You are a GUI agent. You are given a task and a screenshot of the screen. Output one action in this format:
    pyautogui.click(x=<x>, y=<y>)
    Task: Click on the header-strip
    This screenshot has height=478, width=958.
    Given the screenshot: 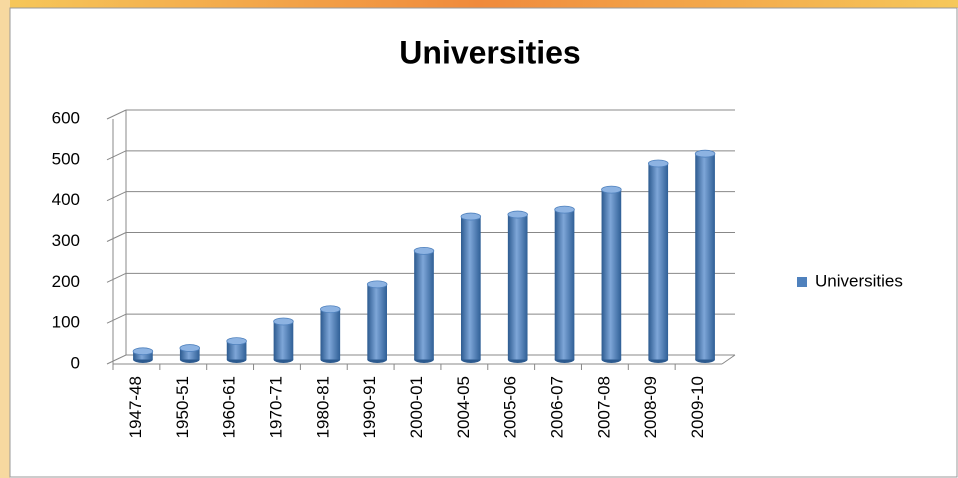 What is the action you would take?
    pyautogui.click(x=479, y=4)
    